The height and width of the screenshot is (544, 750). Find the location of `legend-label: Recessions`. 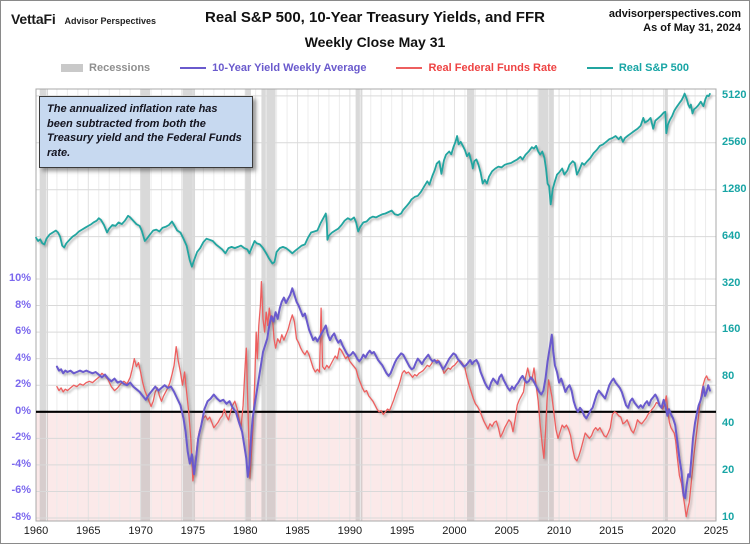

legend-label: Recessions is located at coordinates (120, 68).